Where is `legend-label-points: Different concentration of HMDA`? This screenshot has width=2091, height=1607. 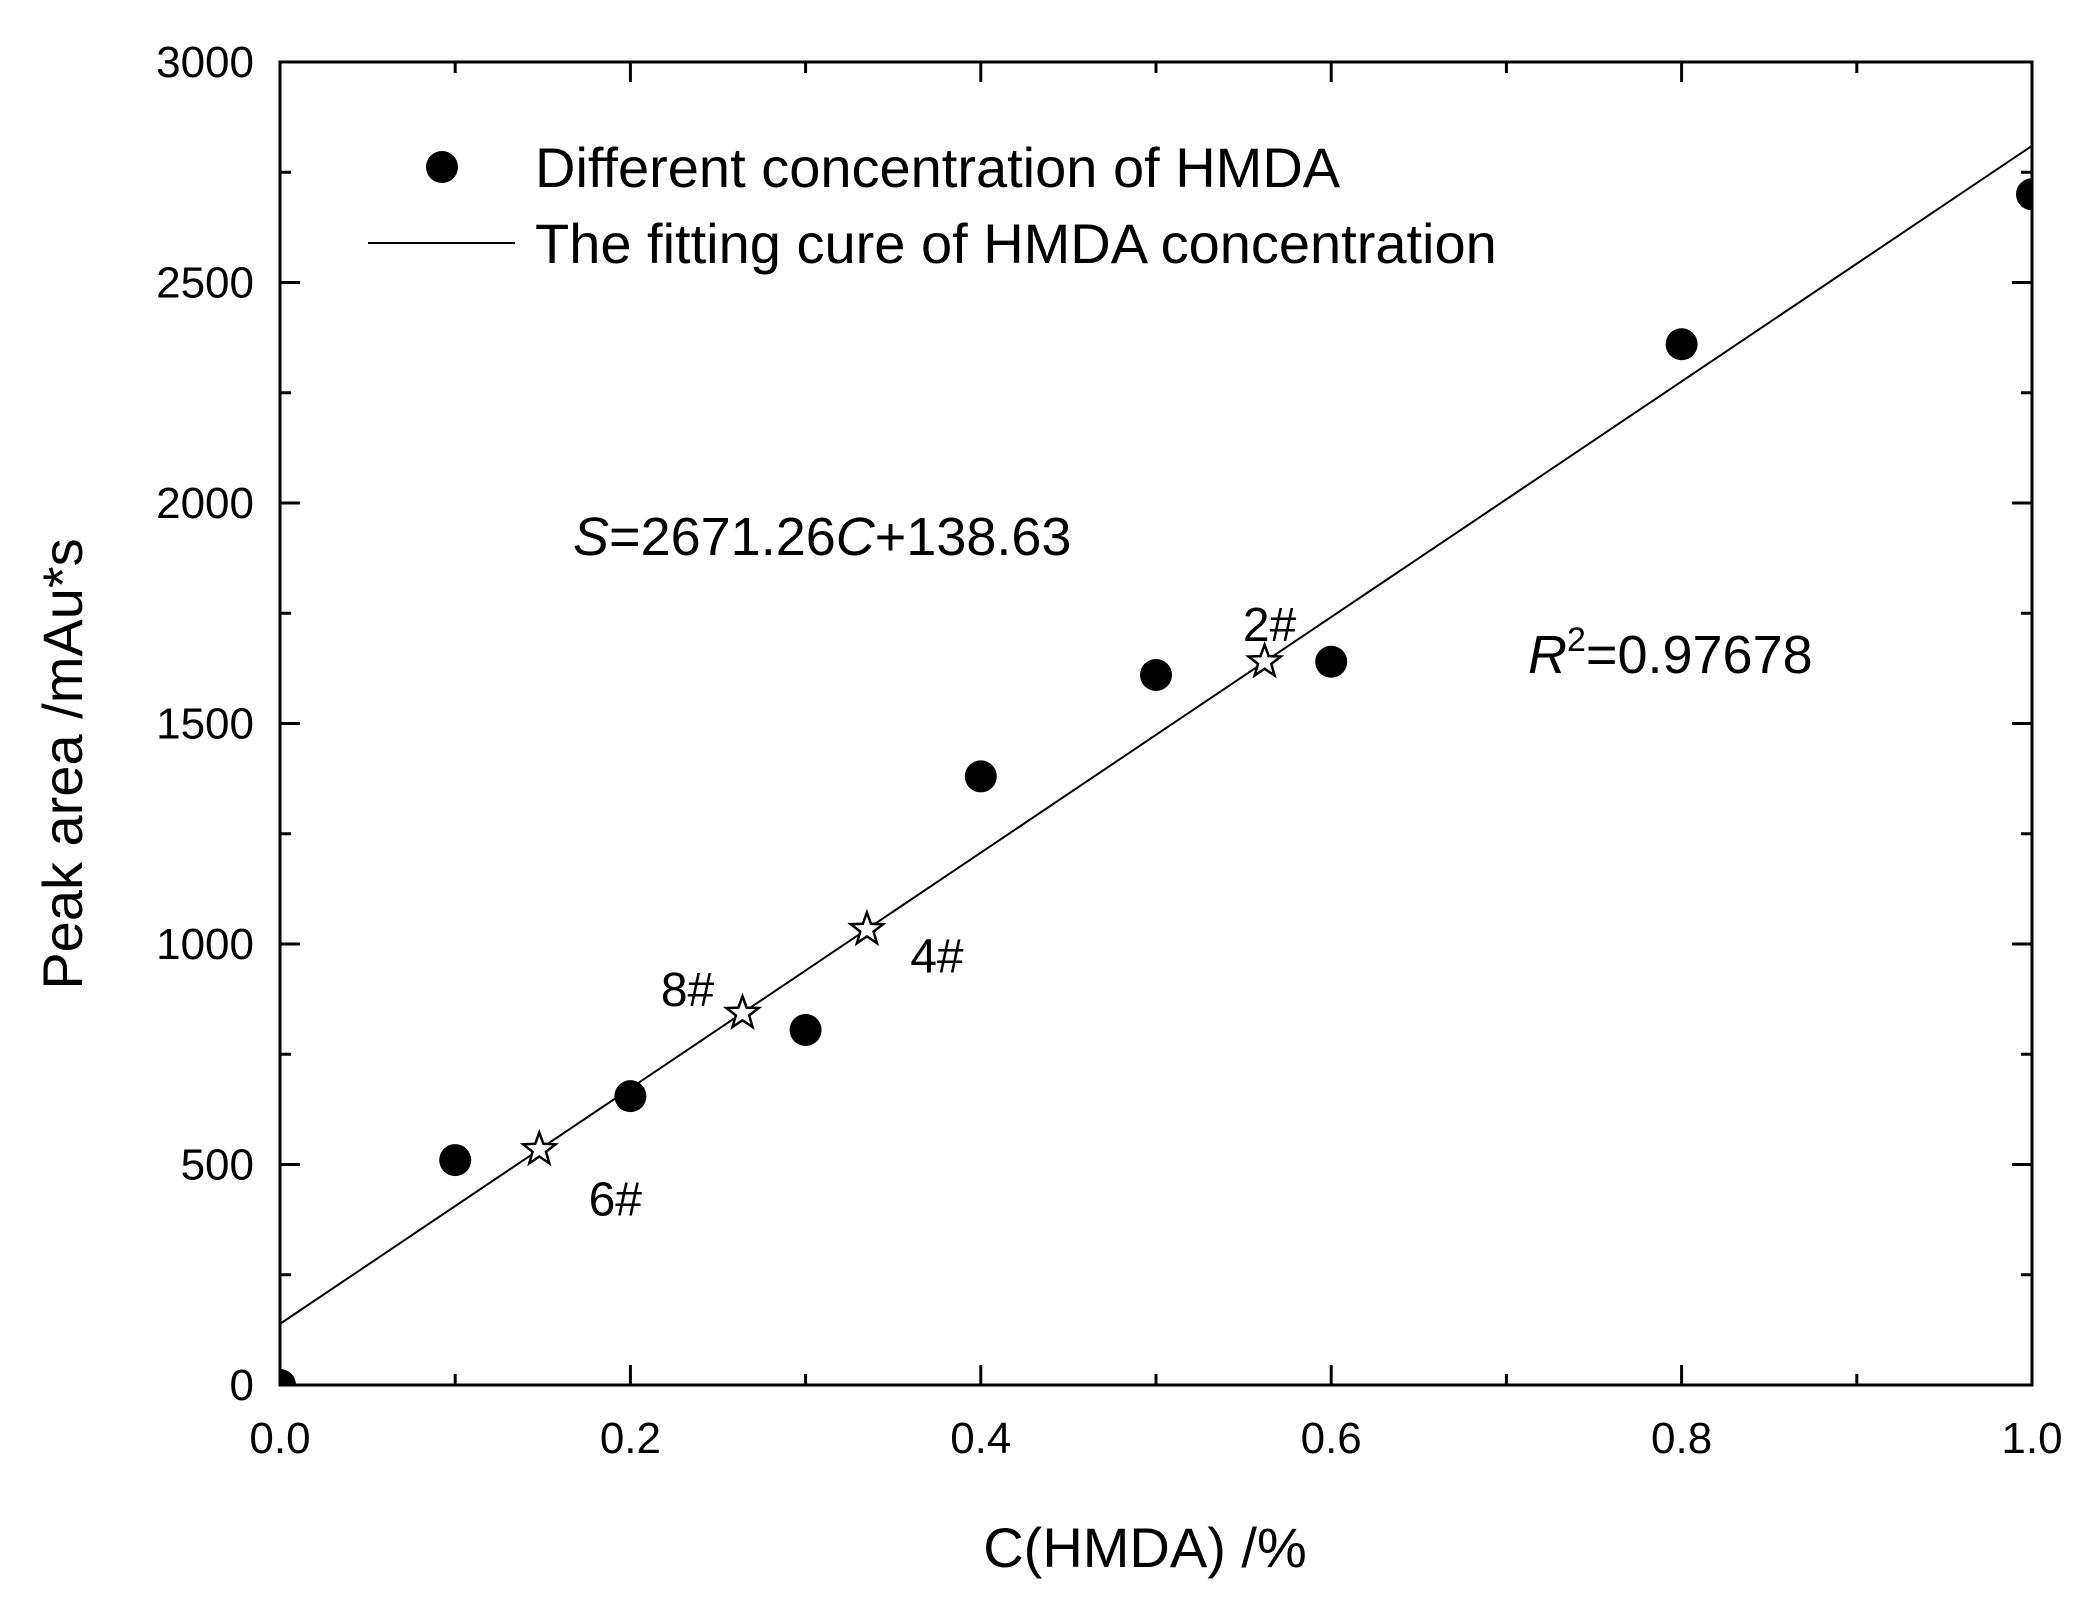 legend-label-points: Different concentration of HMDA is located at coordinates (938, 167).